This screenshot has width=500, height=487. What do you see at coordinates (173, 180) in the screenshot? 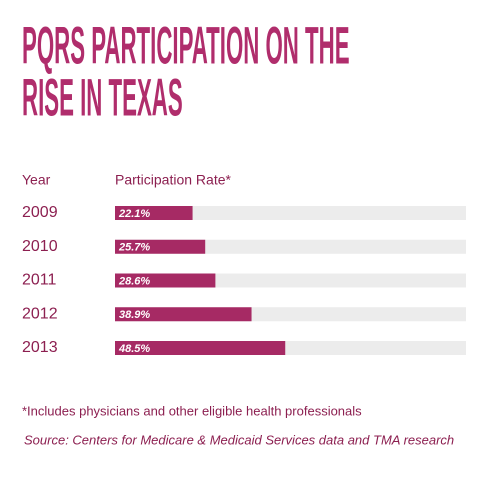
I see `value-header: Participation Rate*` at bounding box center [173, 180].